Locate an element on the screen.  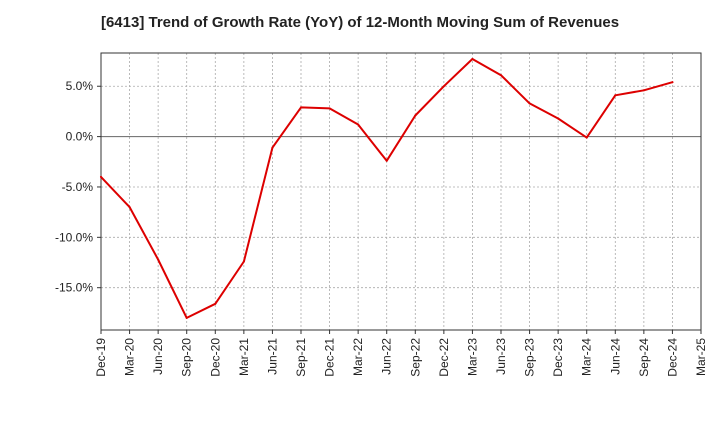
x-tick-label: Mar-22 is located at coordinates (358, 357).